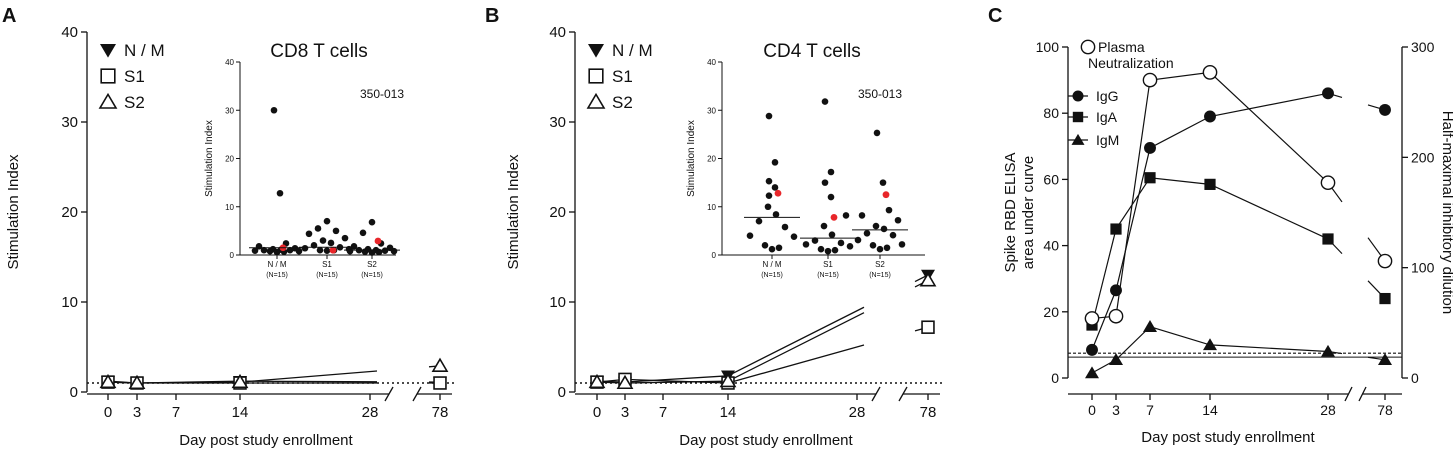 This screenshot has height=451, width=1453. What do you see at coordinates (513, 212) in the screenshot?
I see `panel-b-y-axis-title: Stimulation Index` at bounding box center [513, 212].